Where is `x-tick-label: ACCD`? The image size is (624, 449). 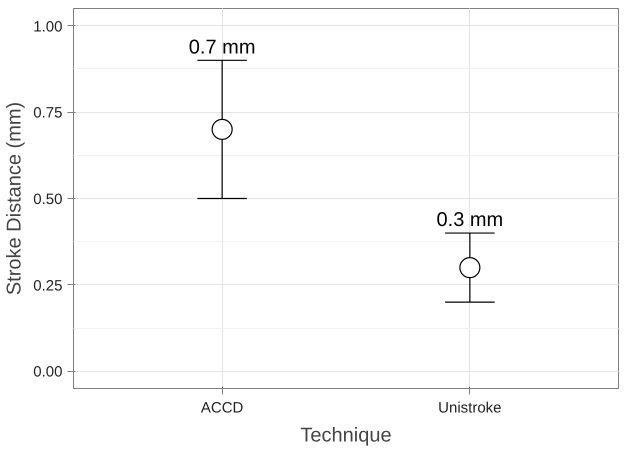 x-tick-label: ACCD is located at coordinates (222, 408).